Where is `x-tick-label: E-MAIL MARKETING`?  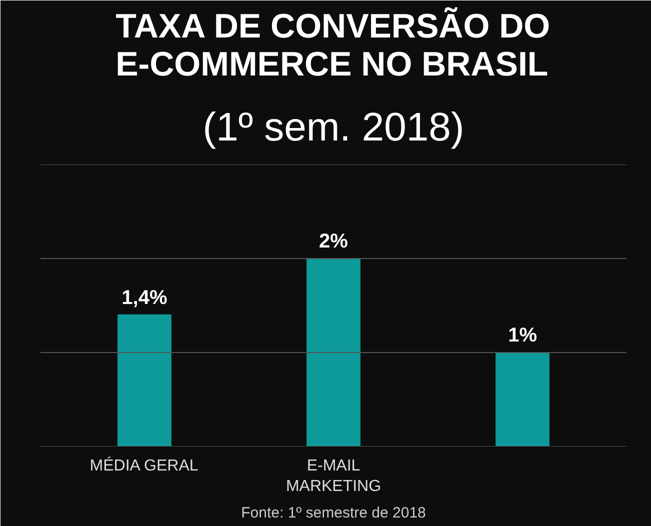
x-tick-label: E-MAIL MARKETING is located at coordinates (334, 476).